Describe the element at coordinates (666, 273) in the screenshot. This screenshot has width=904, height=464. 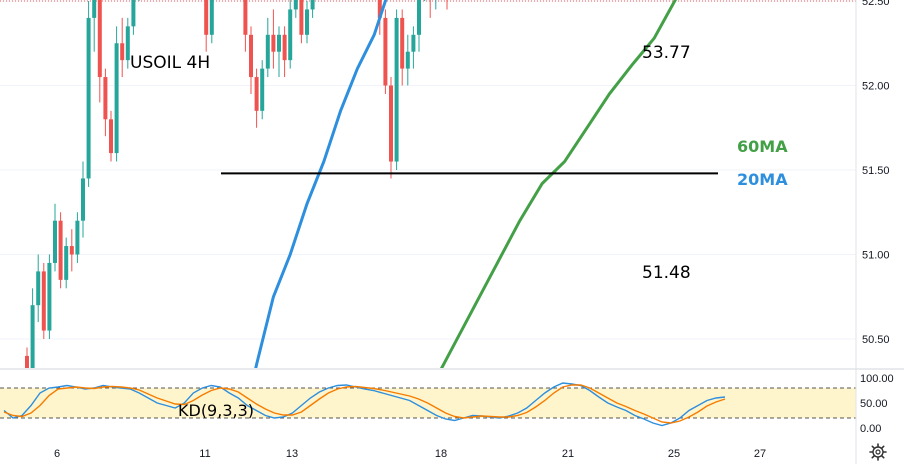
I see `support-level-label: 51.48` at that location.